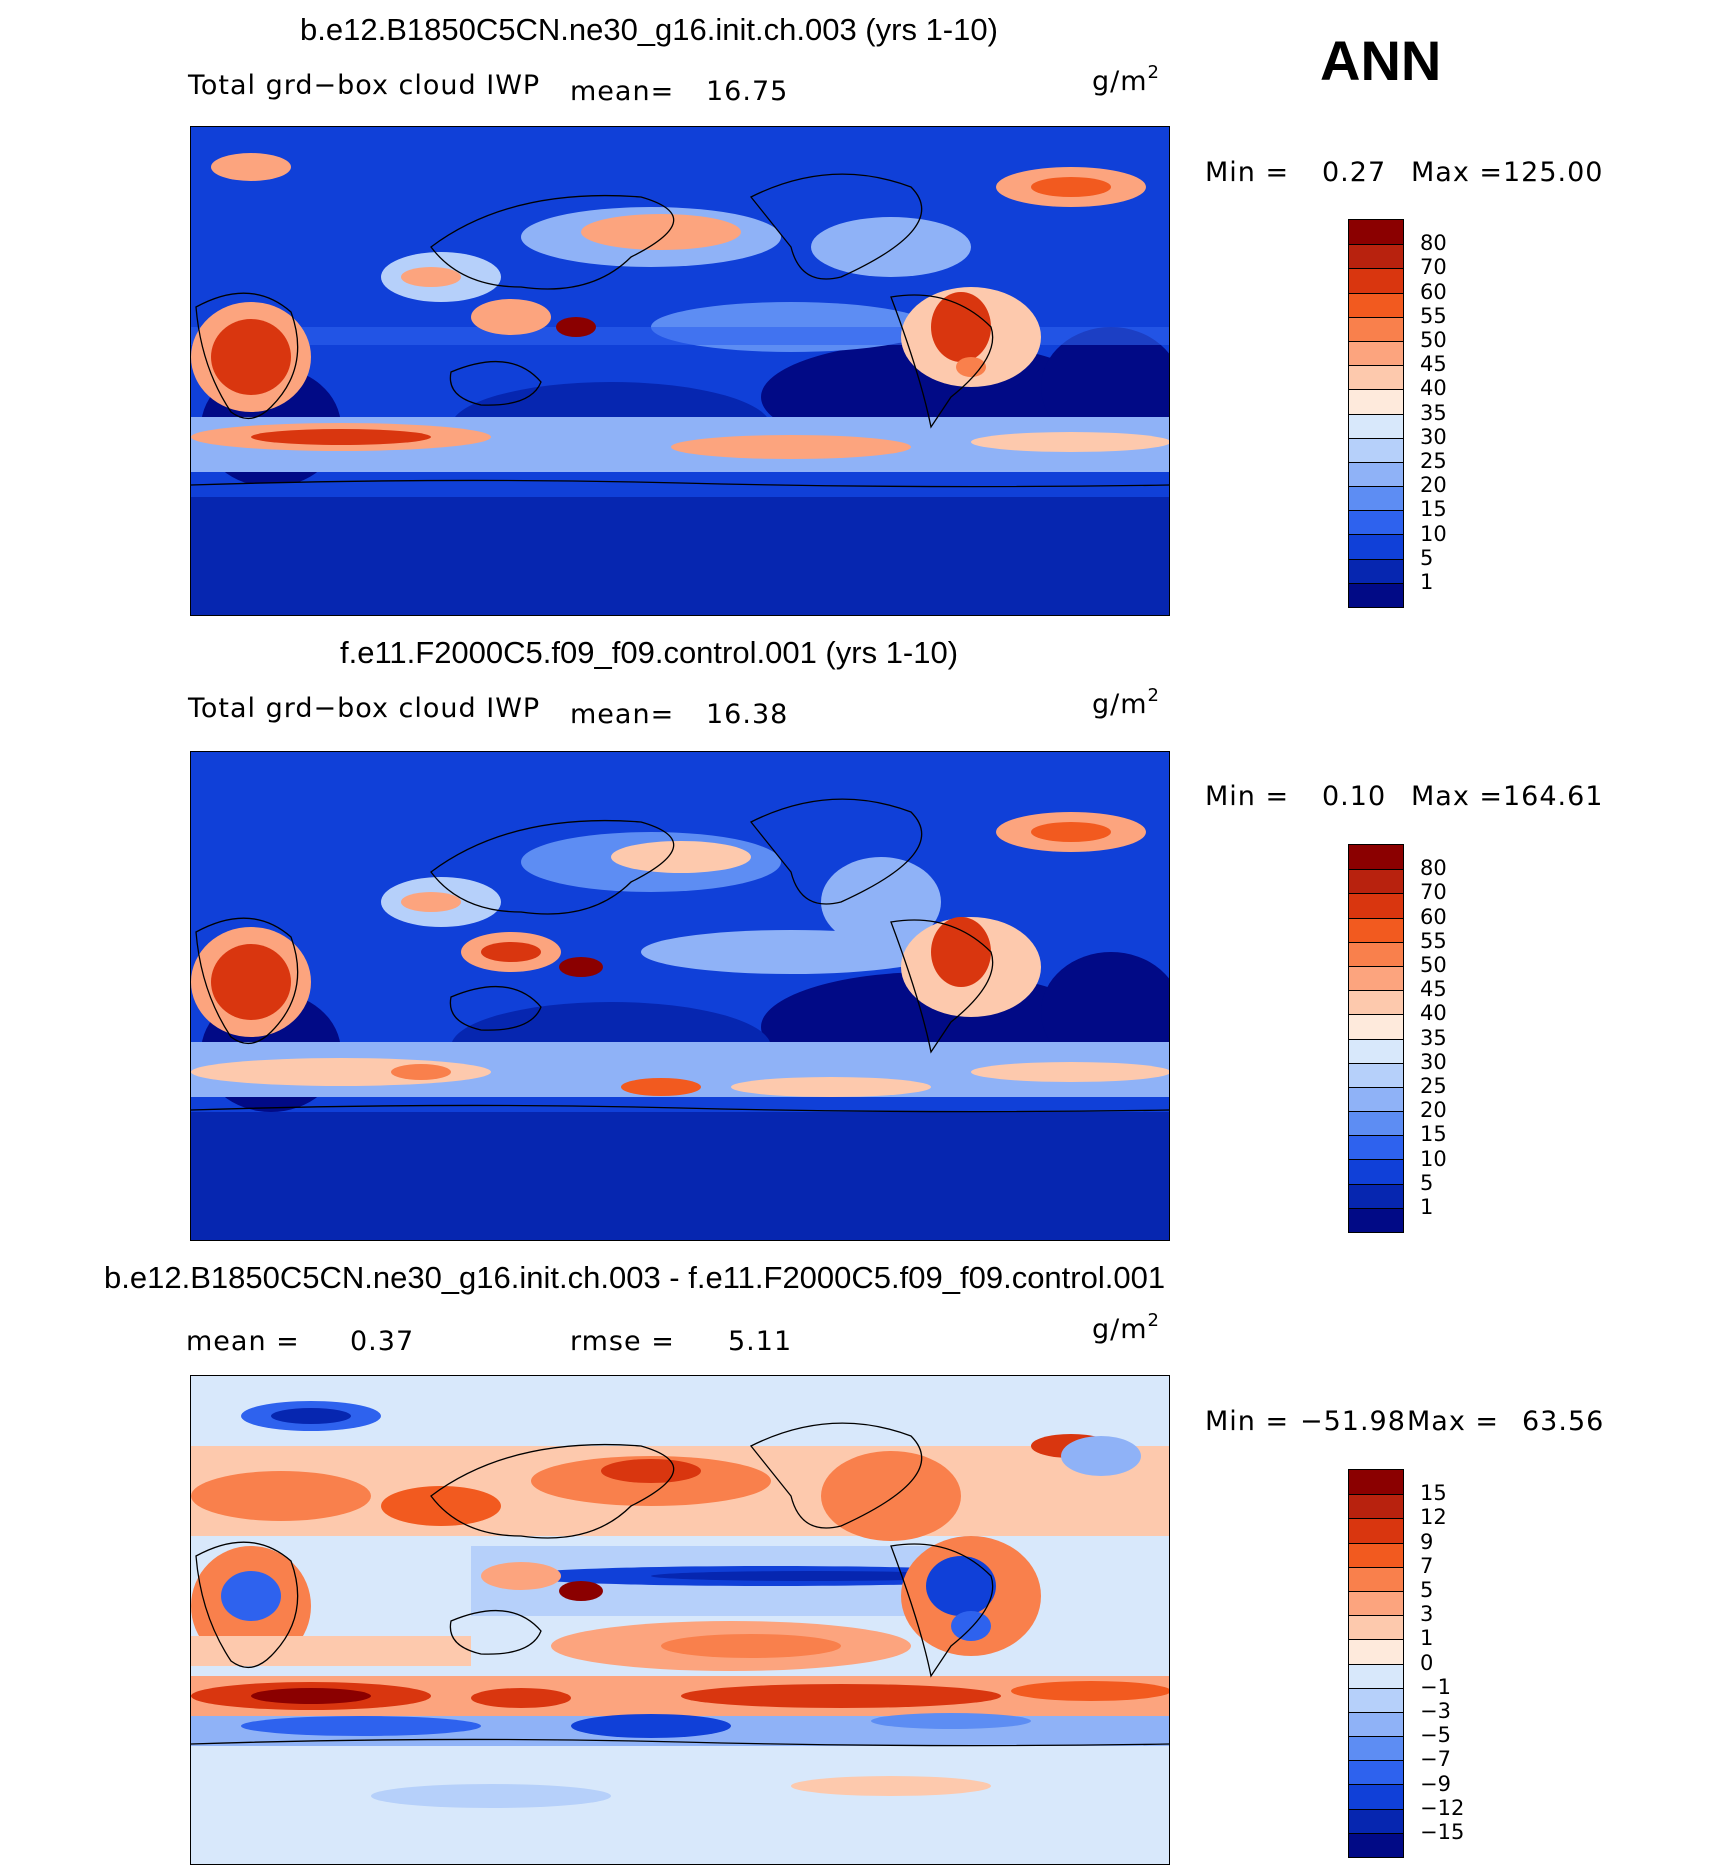 This screenshot has width=1710, height=1874. Describe the element at coordinates (1457, 796) in the screenshot. I see `panel2-max-label: Max =` at that location.